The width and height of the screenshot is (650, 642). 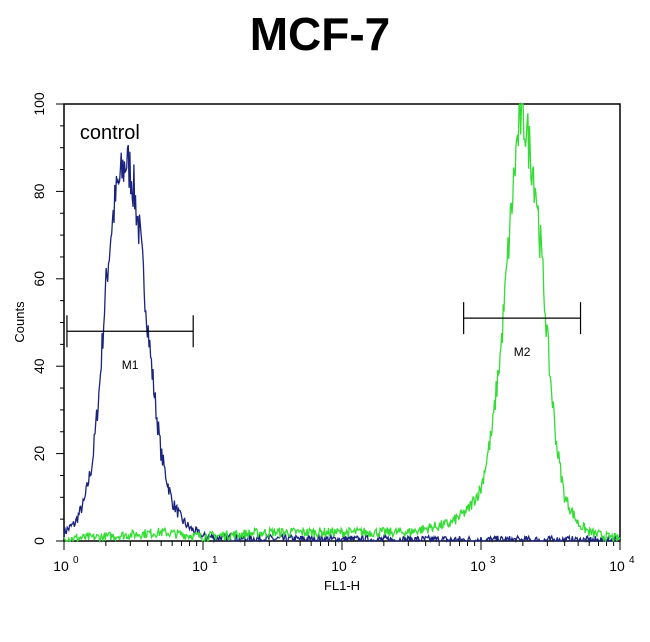 I want to click on gate-markers-layer: M1 M2, so click(x=324, y=337).